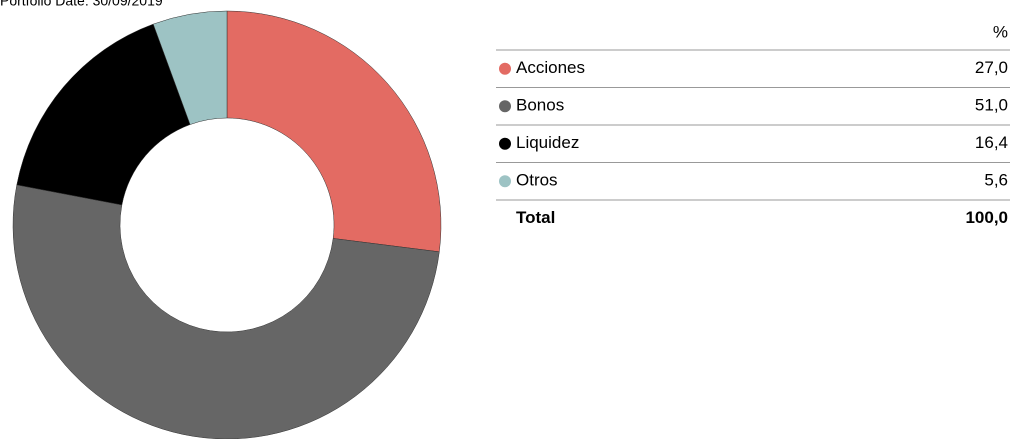 This screenshot has height=439, width=1012. What do you see at coordinates (535, 217) in the screenshot?
I see `total-label: Total` at bounding box center [535, 217].